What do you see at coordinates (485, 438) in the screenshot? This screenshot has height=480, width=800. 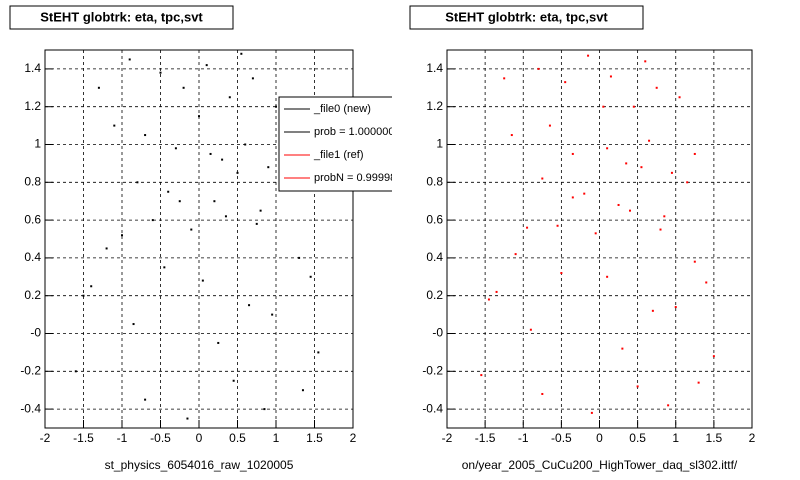 I see `x-tick-label: -1.5` at bounding box center [485, 438].